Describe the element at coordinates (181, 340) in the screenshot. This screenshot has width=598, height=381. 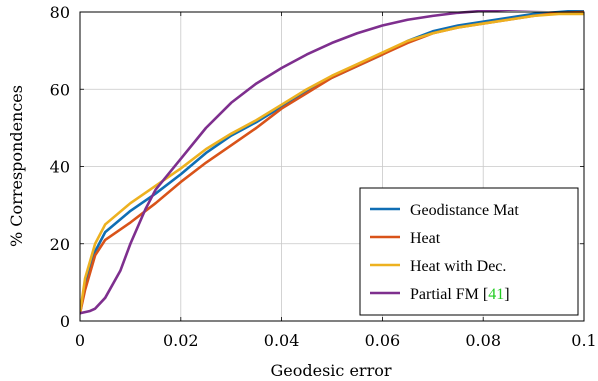
I see `x-tick-label: 0.02` at that location.